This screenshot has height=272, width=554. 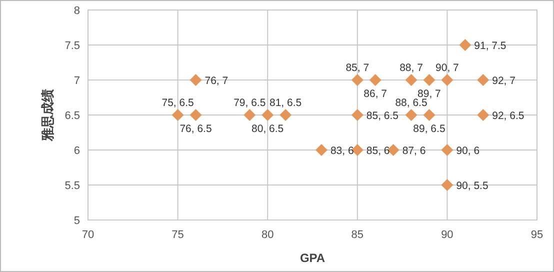 I want to click on data-label: 89, 6.5, so click(x=429, y=129).